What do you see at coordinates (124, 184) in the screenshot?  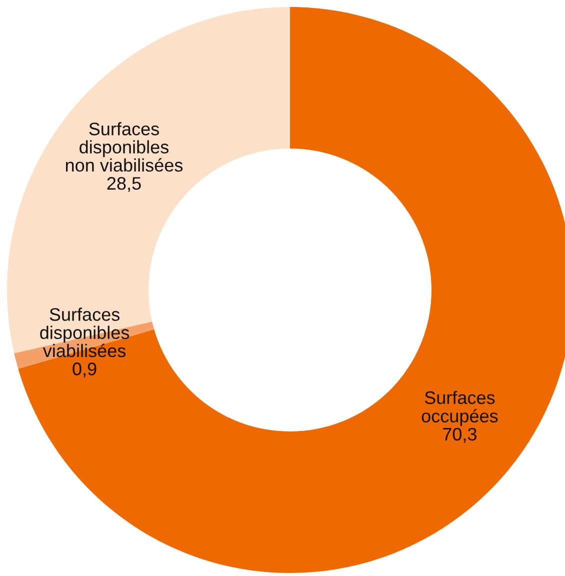 I see `data-label: 28,5` at bounding box center [124, 184].